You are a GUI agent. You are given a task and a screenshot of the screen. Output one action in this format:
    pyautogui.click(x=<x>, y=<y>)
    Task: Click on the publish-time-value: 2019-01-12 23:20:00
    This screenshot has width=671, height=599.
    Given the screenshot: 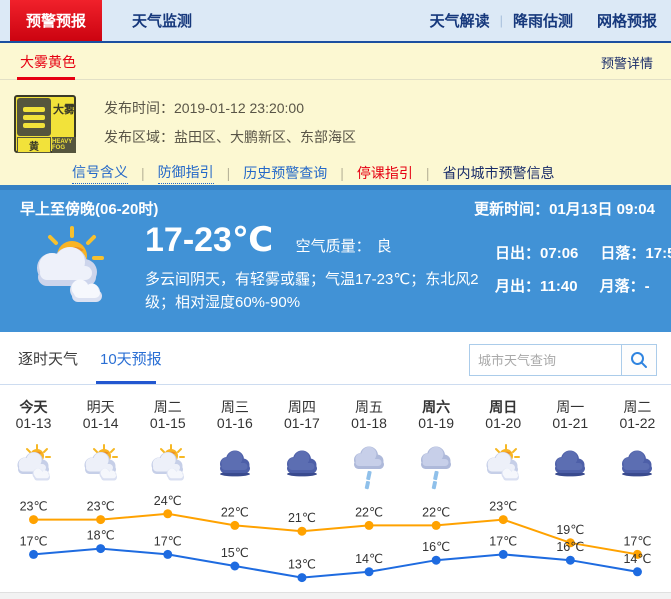 What is the action you would take?
    pyautogui.click(x=239, y=108)
    